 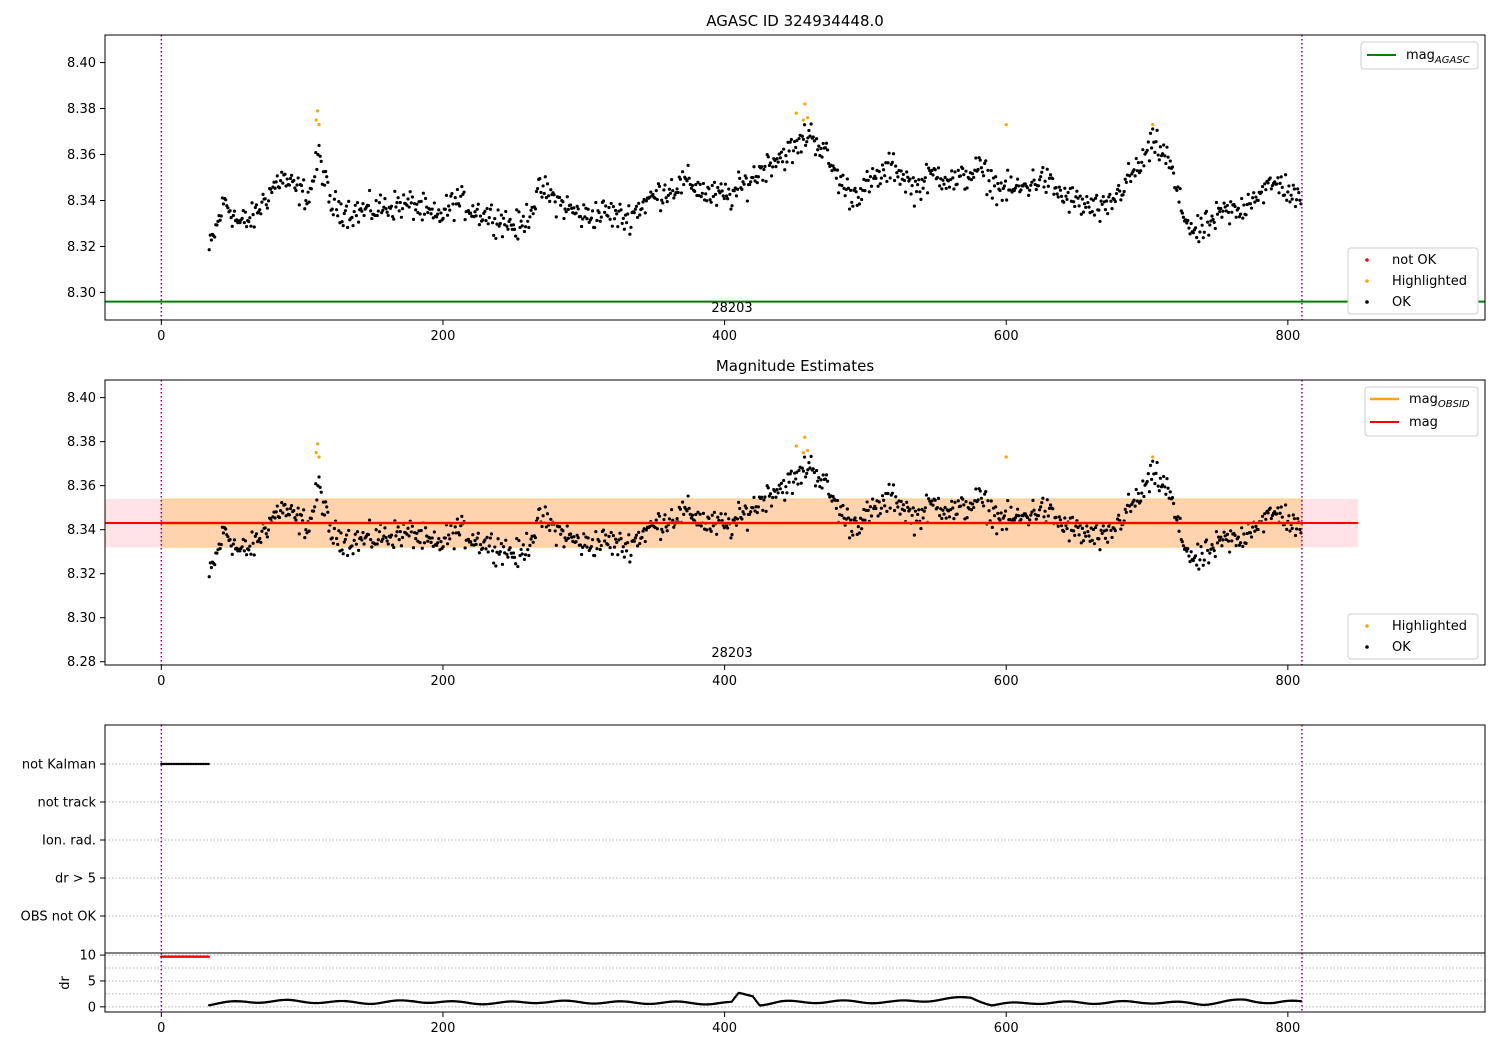 I want to click on x-tick-label: 800, so click(x=1287, y=1028).